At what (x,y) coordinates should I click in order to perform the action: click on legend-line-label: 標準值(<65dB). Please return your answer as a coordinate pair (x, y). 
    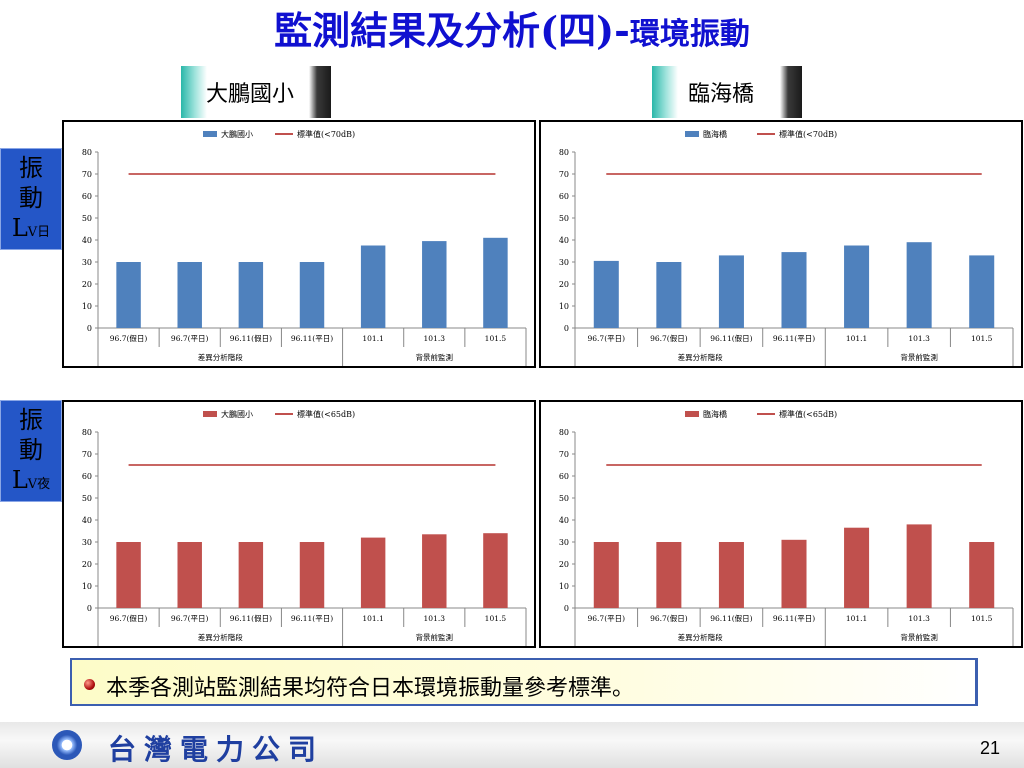
    Looking at the image, I should click on (808, 414).